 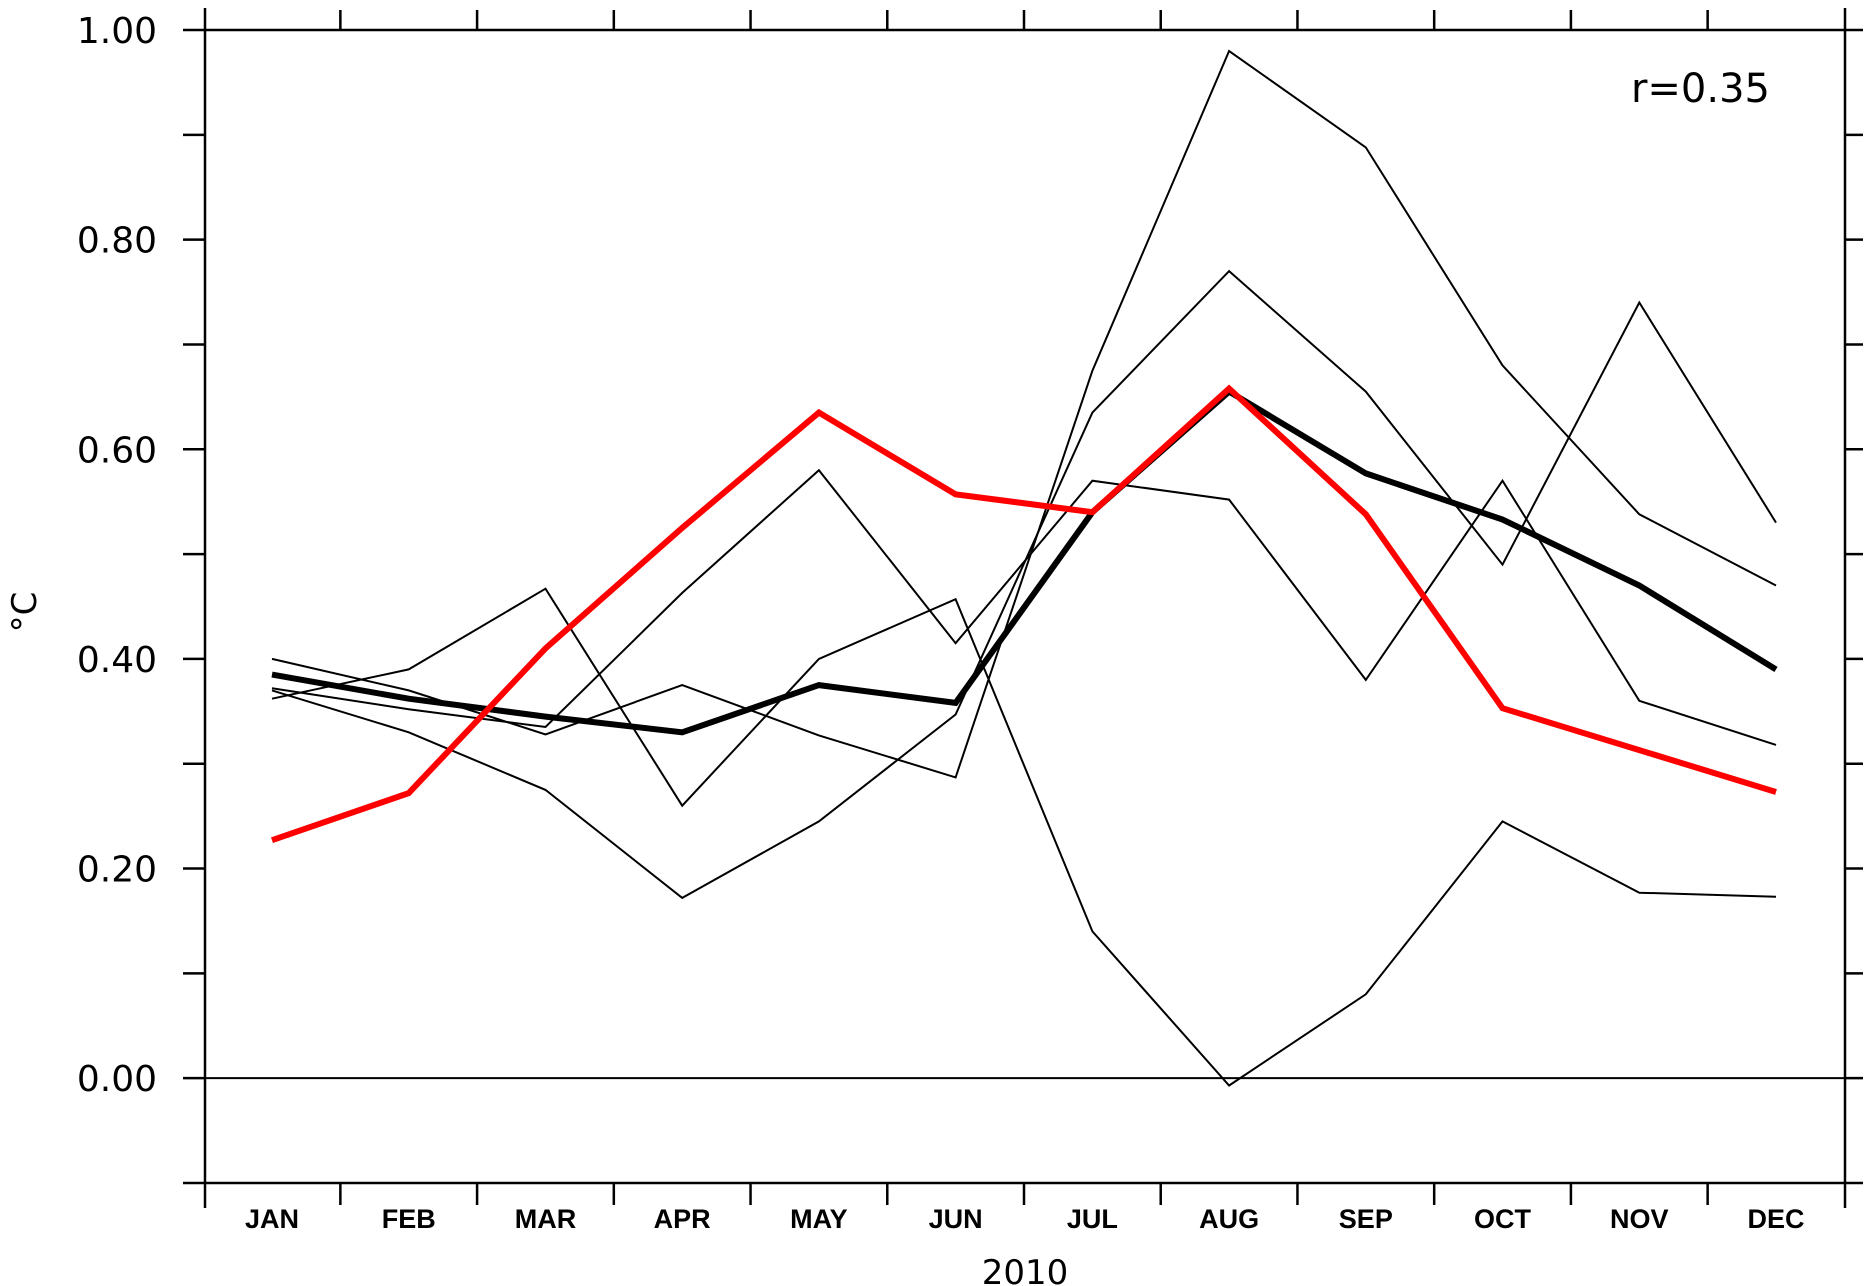 I want to click on y-tick-label: 0.80, so click(x=117, y=241).